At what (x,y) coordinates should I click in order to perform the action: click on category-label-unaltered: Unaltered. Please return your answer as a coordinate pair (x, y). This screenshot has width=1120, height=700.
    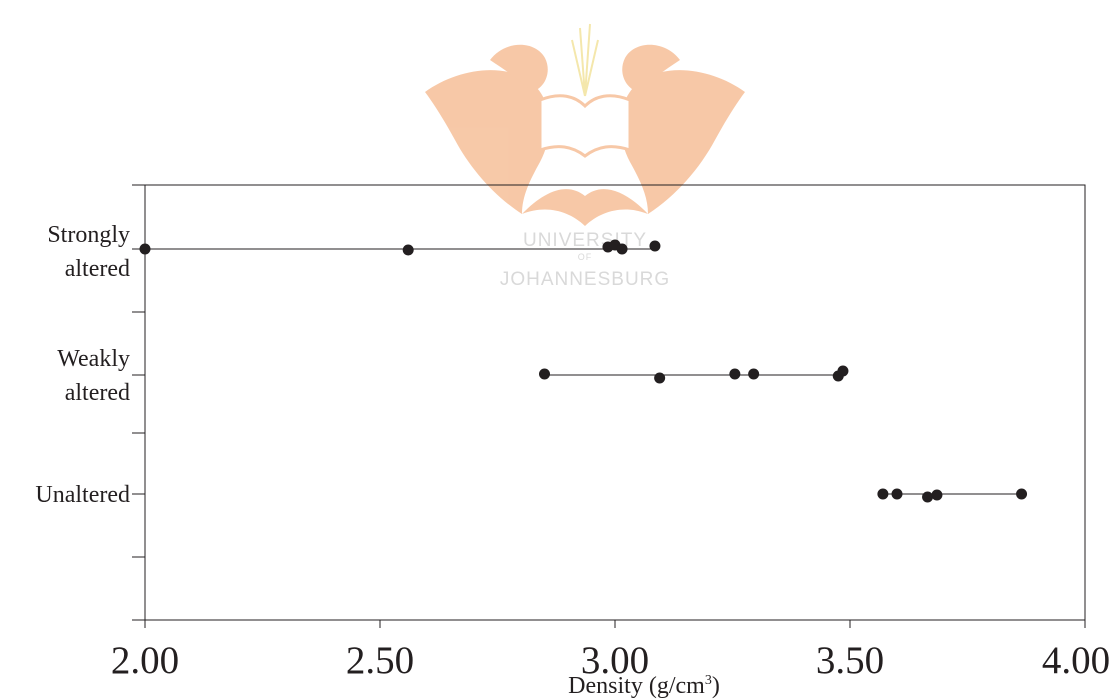
    Looking at the image, I should click on (82, 495).